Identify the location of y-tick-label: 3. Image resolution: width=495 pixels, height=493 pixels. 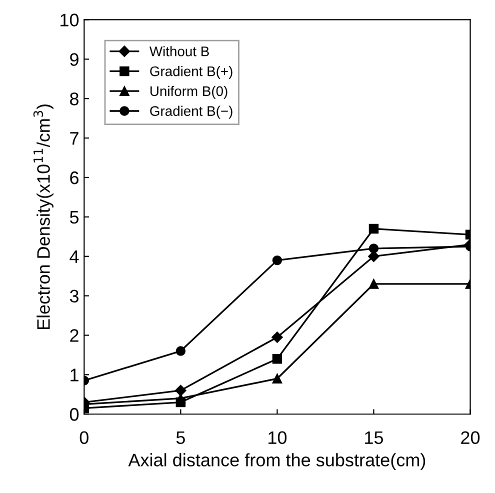
(74, 296).